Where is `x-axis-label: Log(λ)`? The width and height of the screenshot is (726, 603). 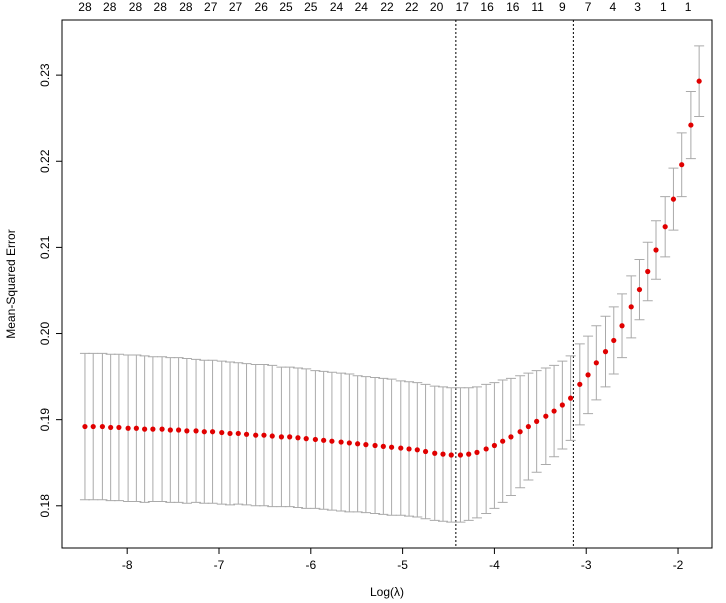 x-axis-label: Log(λ) is located at coordinates (387, 592).